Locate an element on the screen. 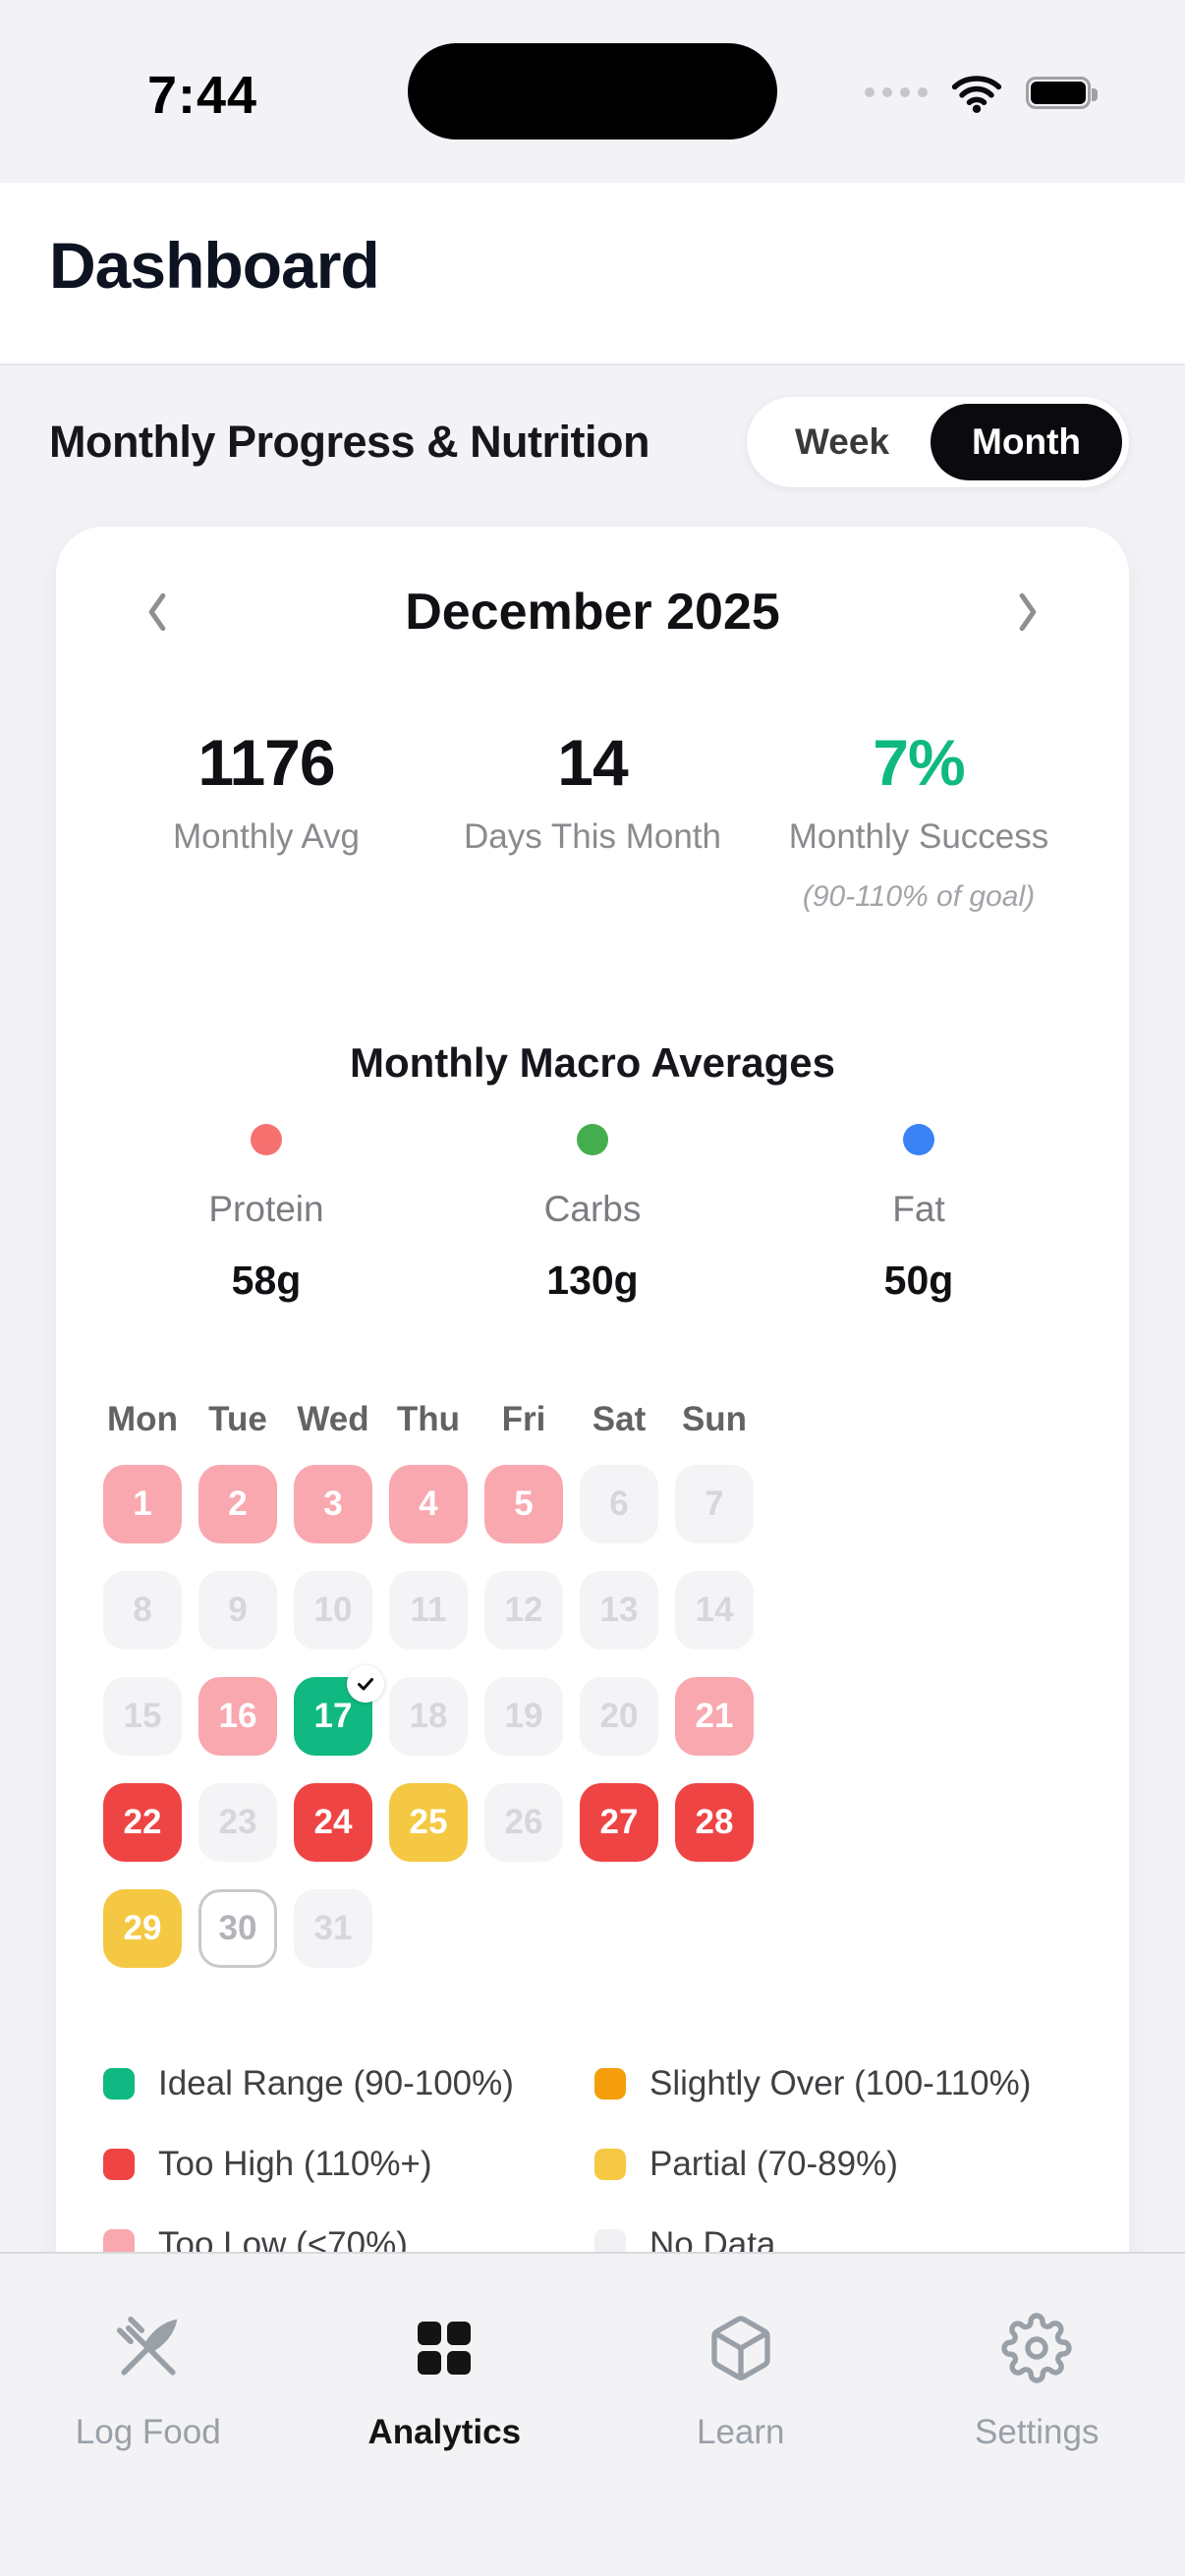 The height and width of the screenshot is (2576, 1185). calendar-day: 1 is located at coordinates (142, 1504).